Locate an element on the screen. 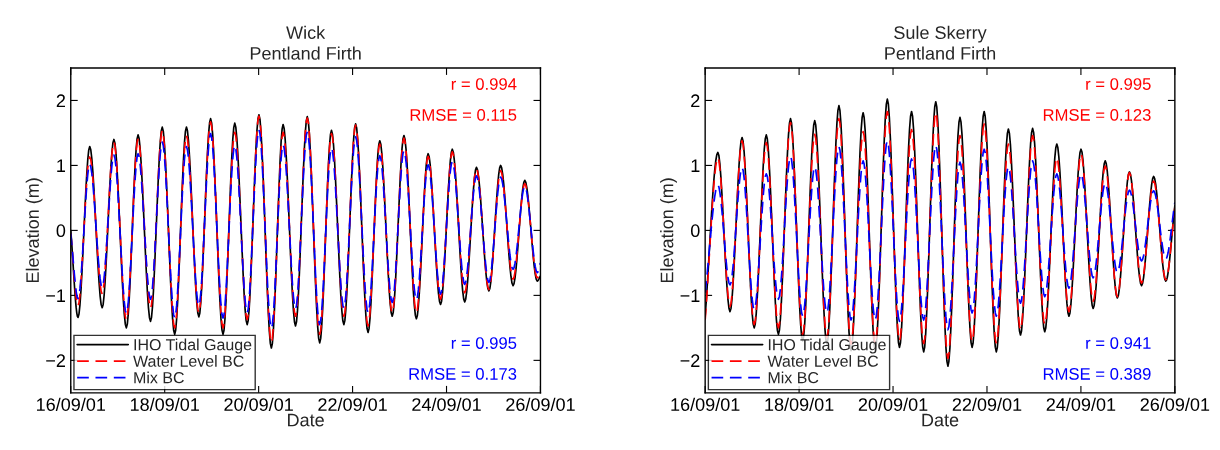 This screenshot has width=1220, height=450. annotation: r = 0.941 is located at coordinates (1118, 343).